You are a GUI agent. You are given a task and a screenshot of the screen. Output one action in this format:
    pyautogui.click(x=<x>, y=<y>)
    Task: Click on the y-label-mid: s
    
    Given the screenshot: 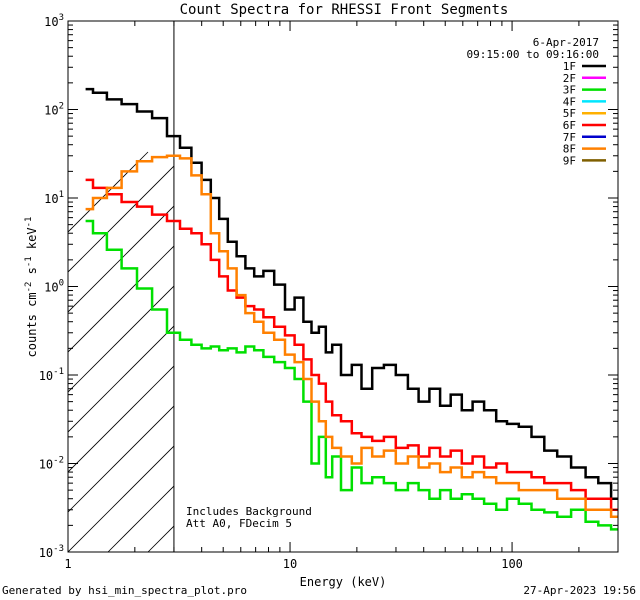 What is the action you would take?
    pyautogui.click(x=32, y=274)
    